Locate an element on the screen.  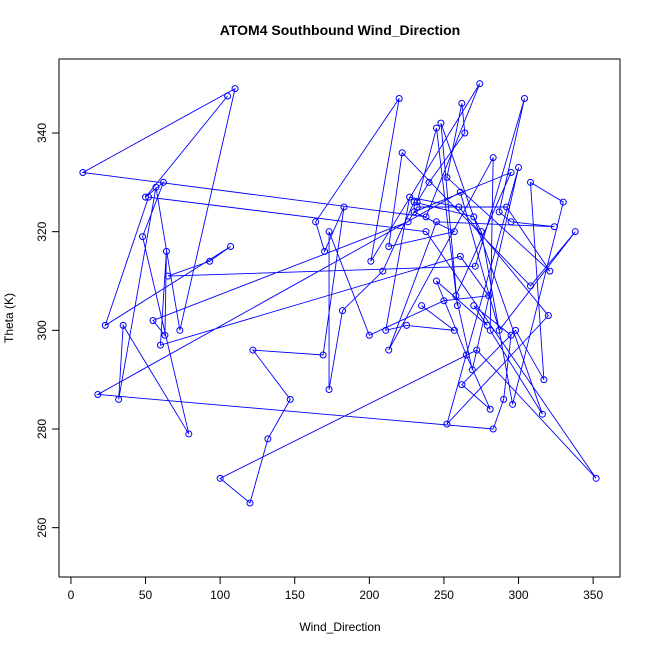
y-tick-label: 300 is located at coordinates (42, 330).